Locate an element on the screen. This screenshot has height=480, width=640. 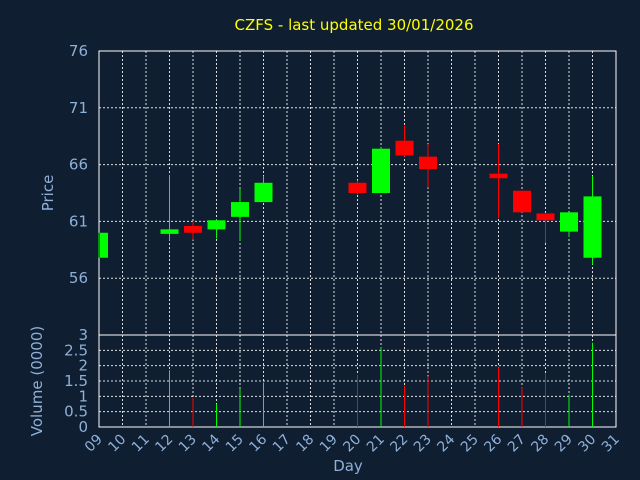
price-tick-labels: 76 71 66 61 56 is located at coordinates (78, 164).